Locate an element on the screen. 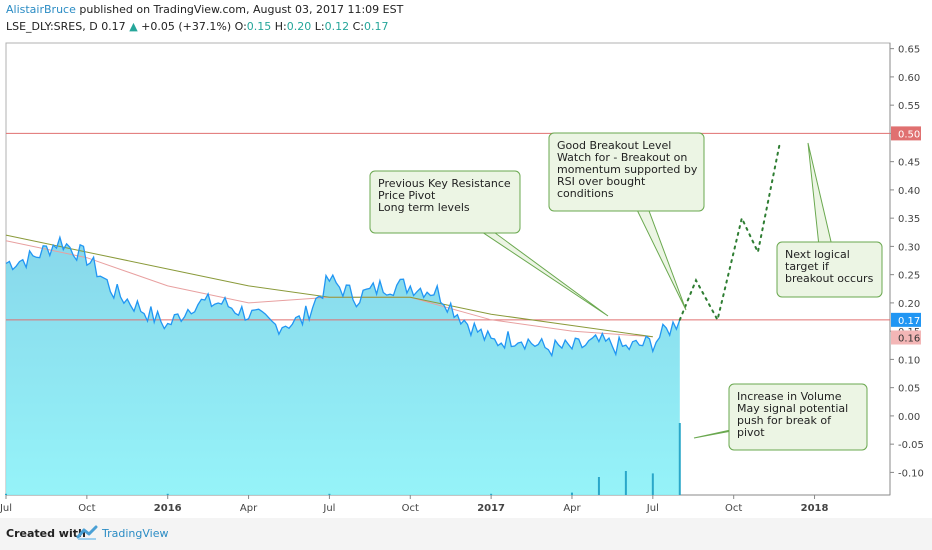  y-tick-label: 0.00 is located at coordinates (909, 417).